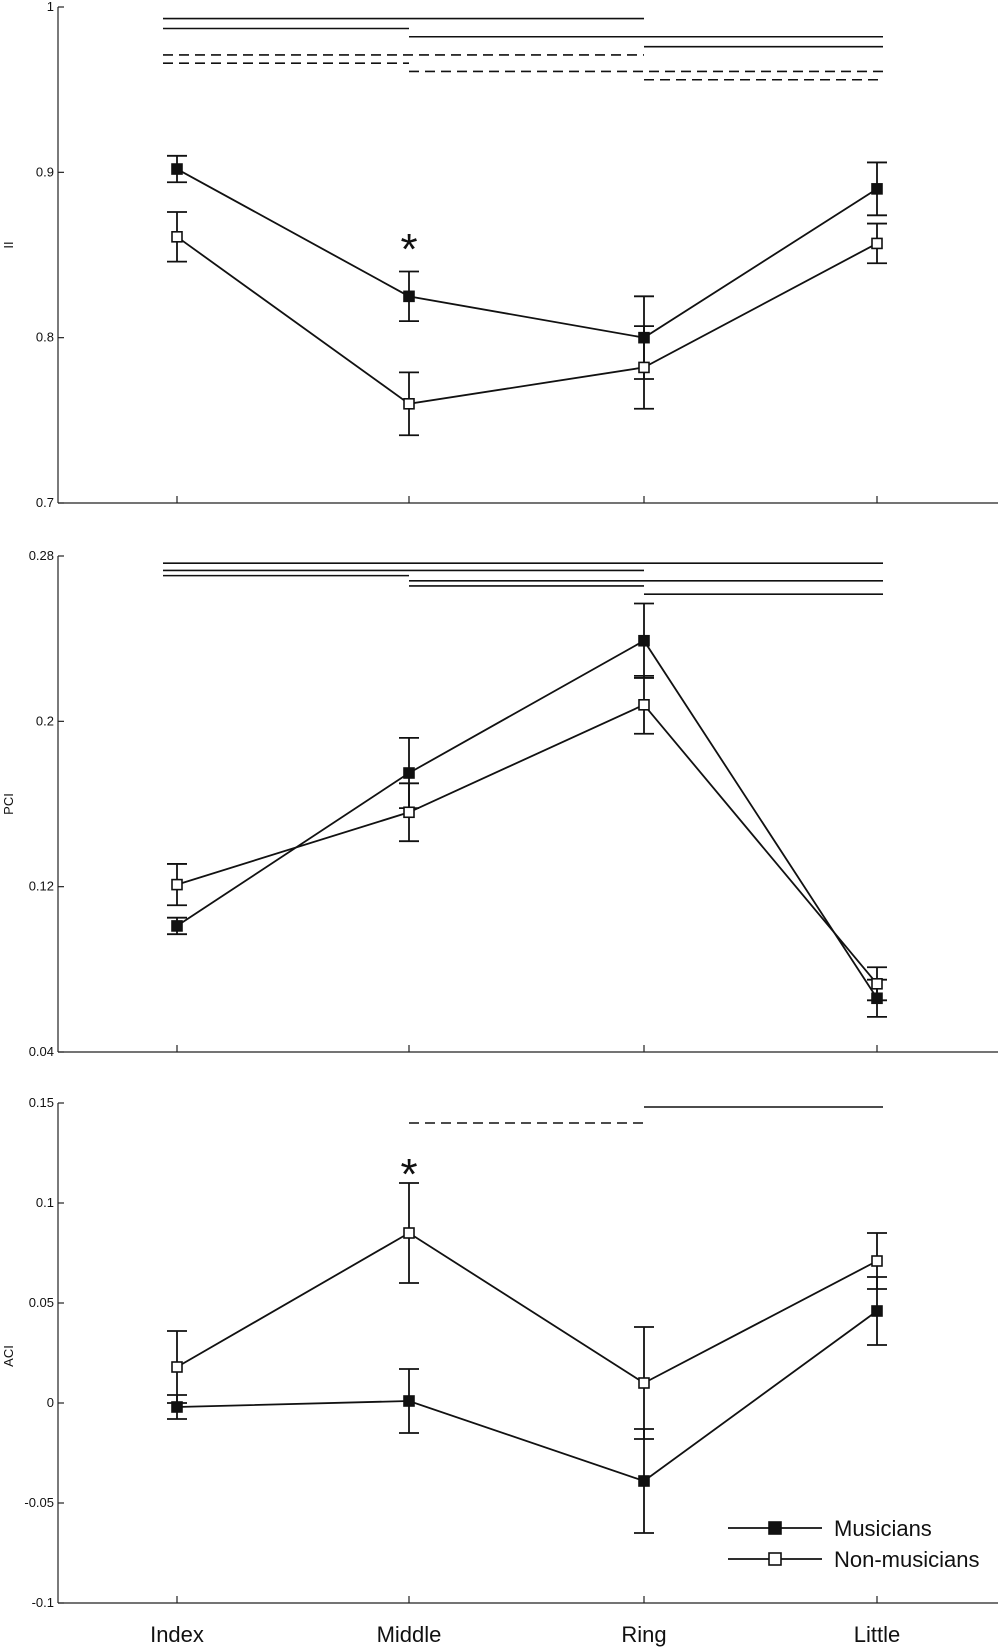 This screenshot has width=999, height=1650. What do you see at coordinates (43, 1602) in the screenshot?
I see `y-tick-label: -0.1` at bounding box center [43, 1602].